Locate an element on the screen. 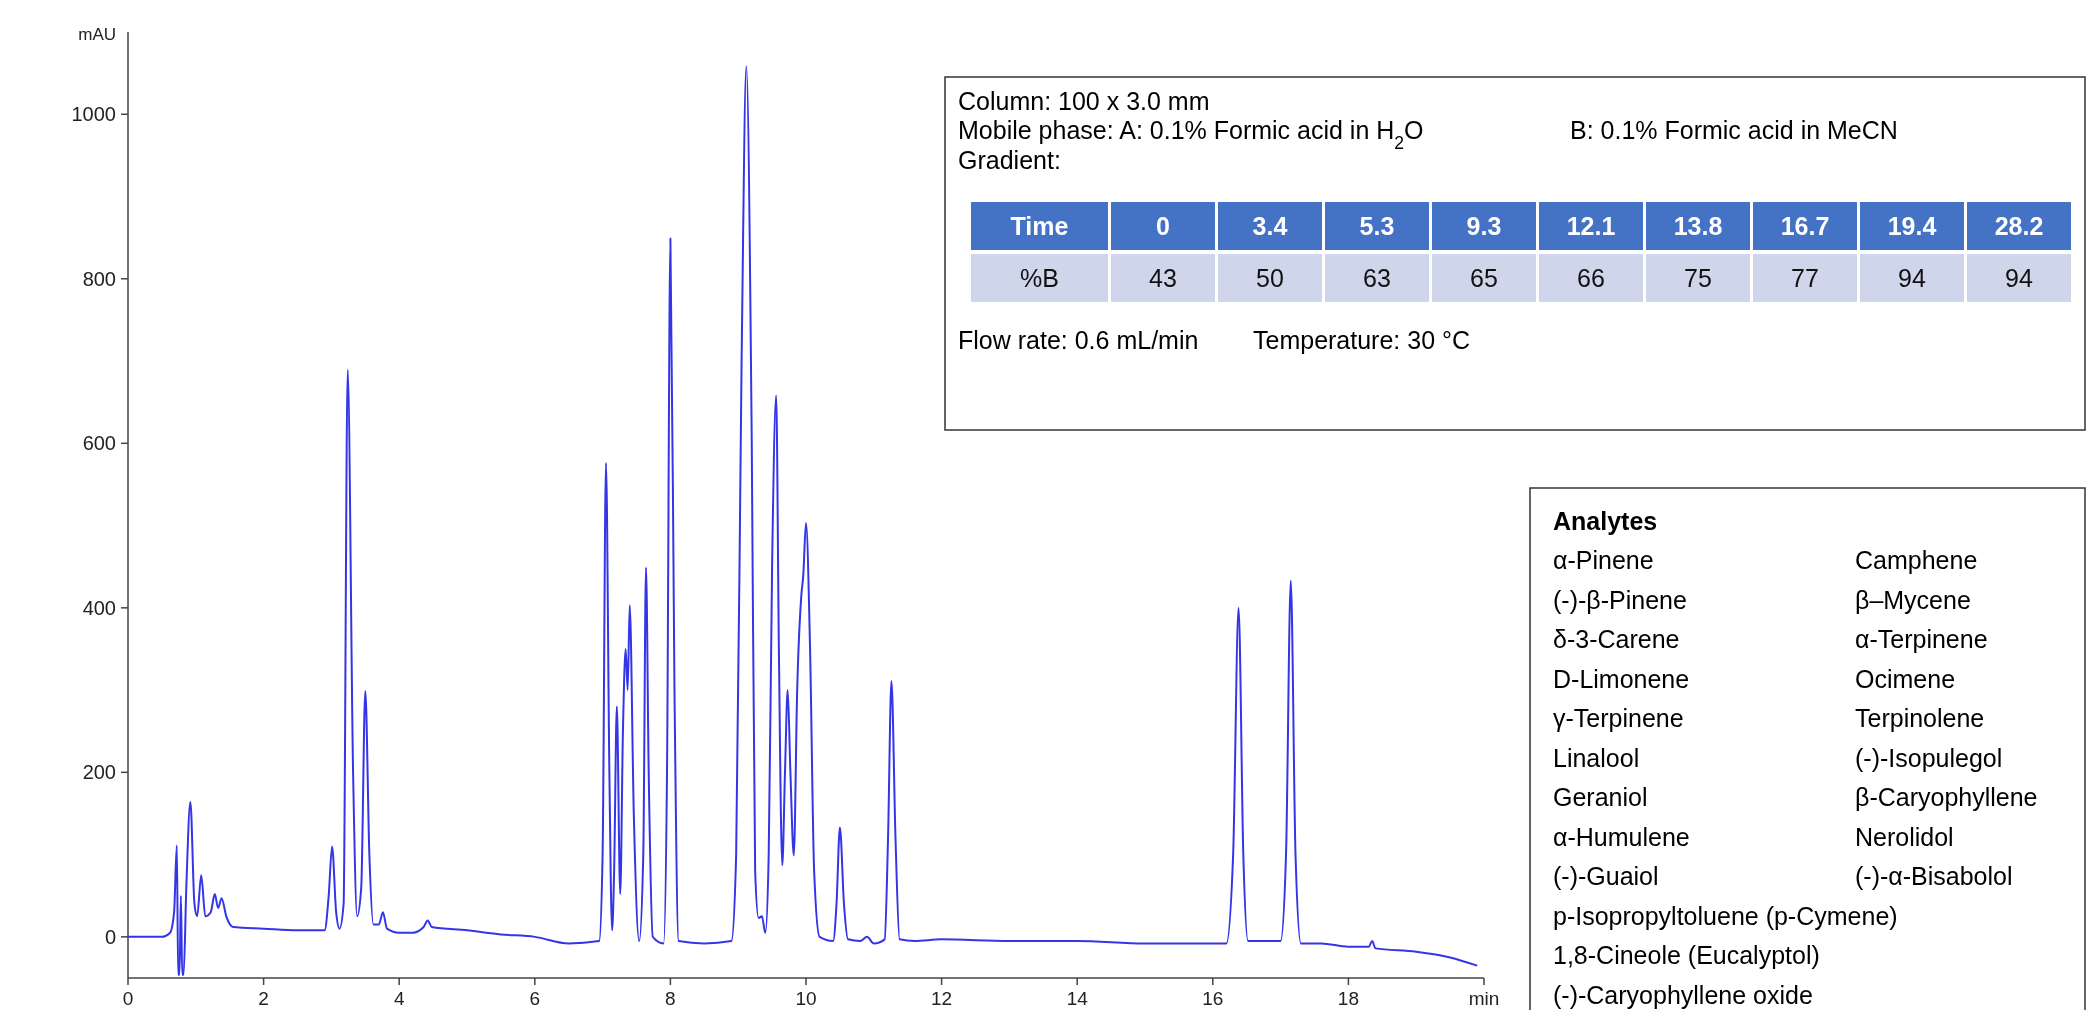  x-tick-label: 14 is located at coordinates (1077, 998).